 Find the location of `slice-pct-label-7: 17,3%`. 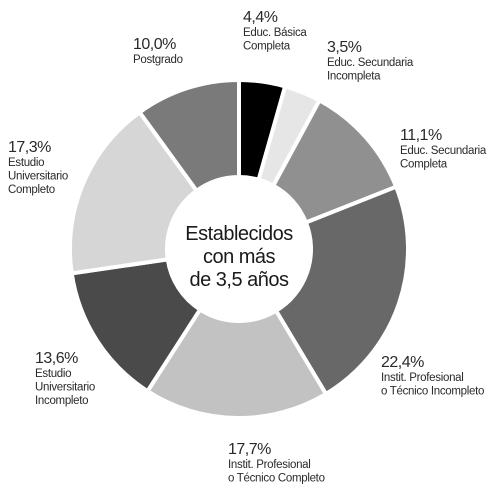

slice-pct-label-7: 17,3% is located at coordinates (29, 147).